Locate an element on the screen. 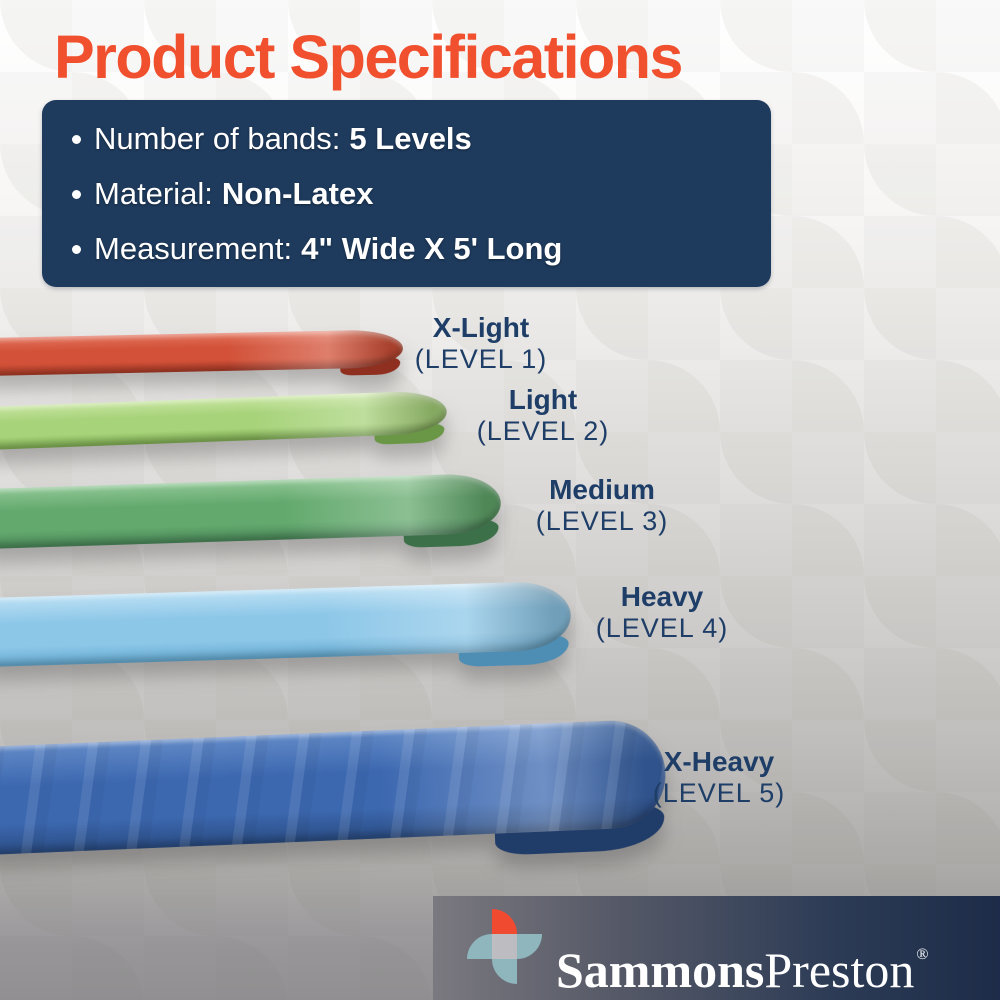 The width and height of the screenshot is (1000, 1000). band-level: (LEVEL 5) is located at coordinates (719, 793).